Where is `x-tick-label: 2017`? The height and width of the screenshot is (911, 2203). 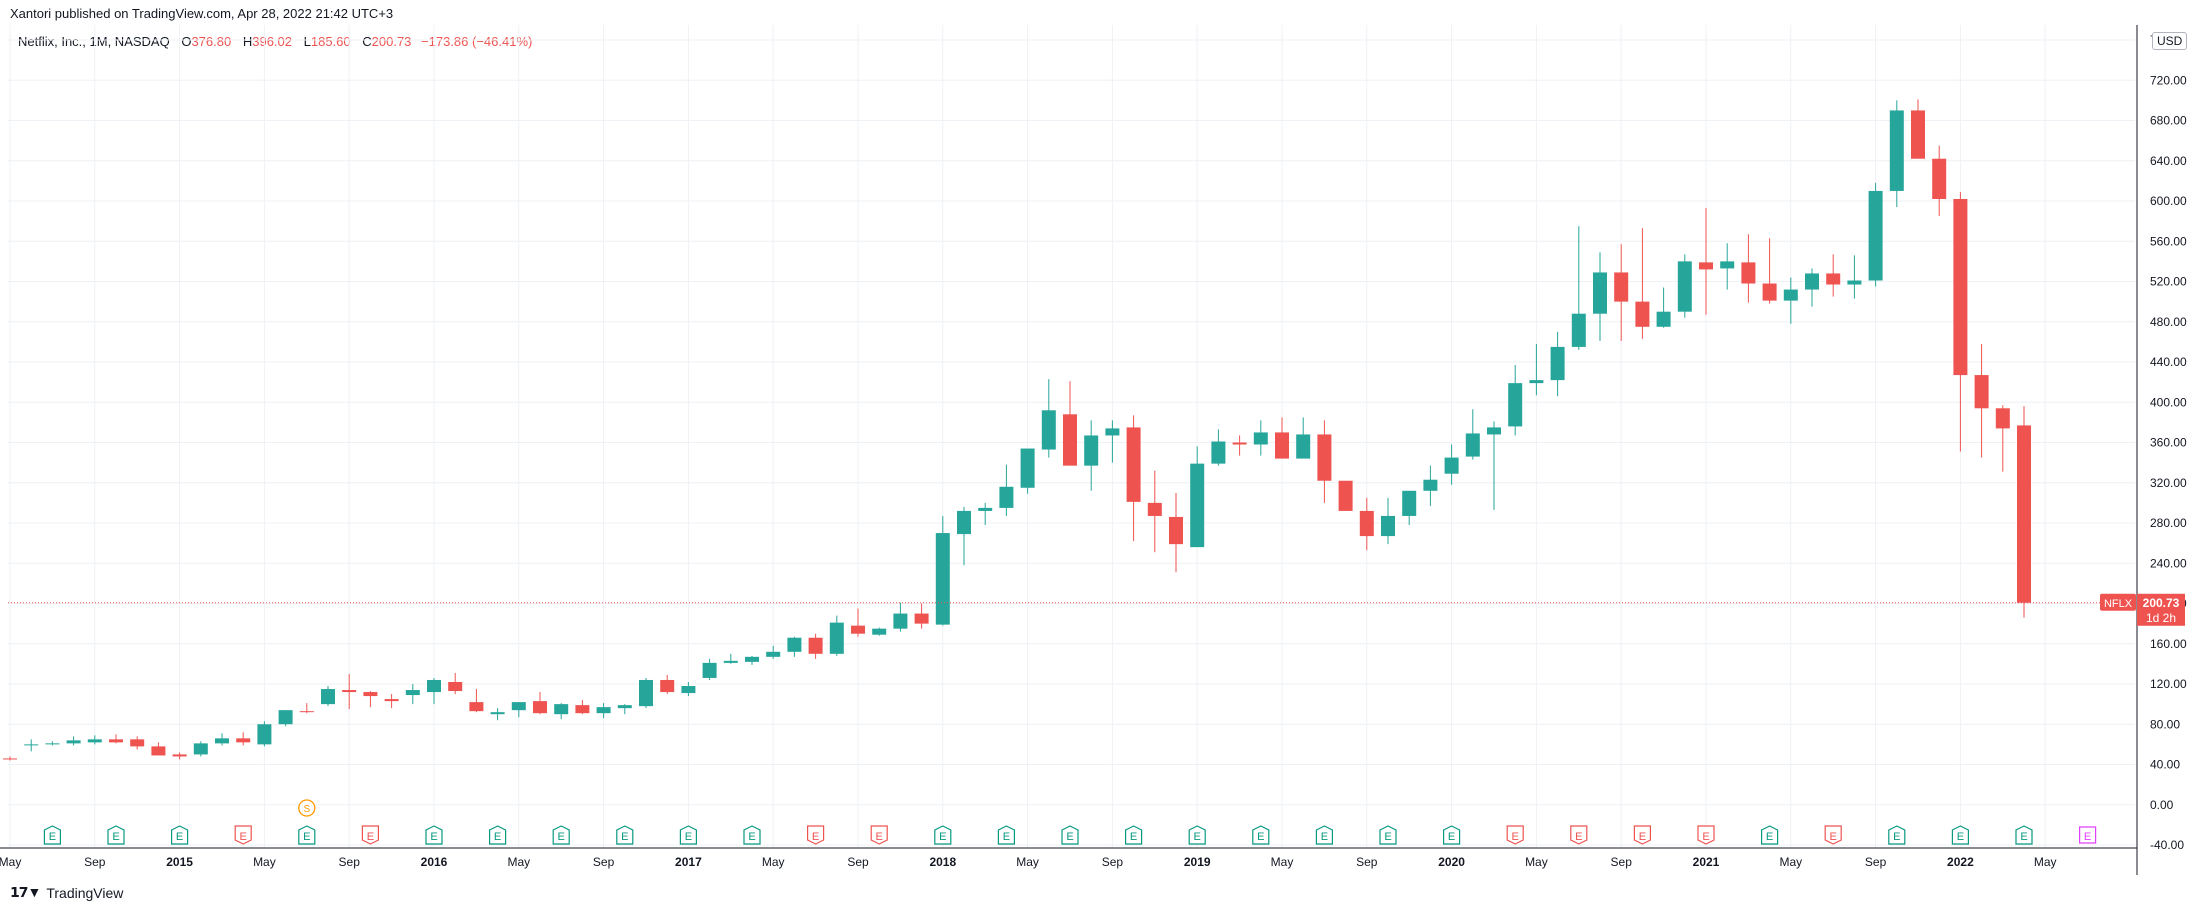
x-tick-label: 2017 is located at coordinates (688, 862).